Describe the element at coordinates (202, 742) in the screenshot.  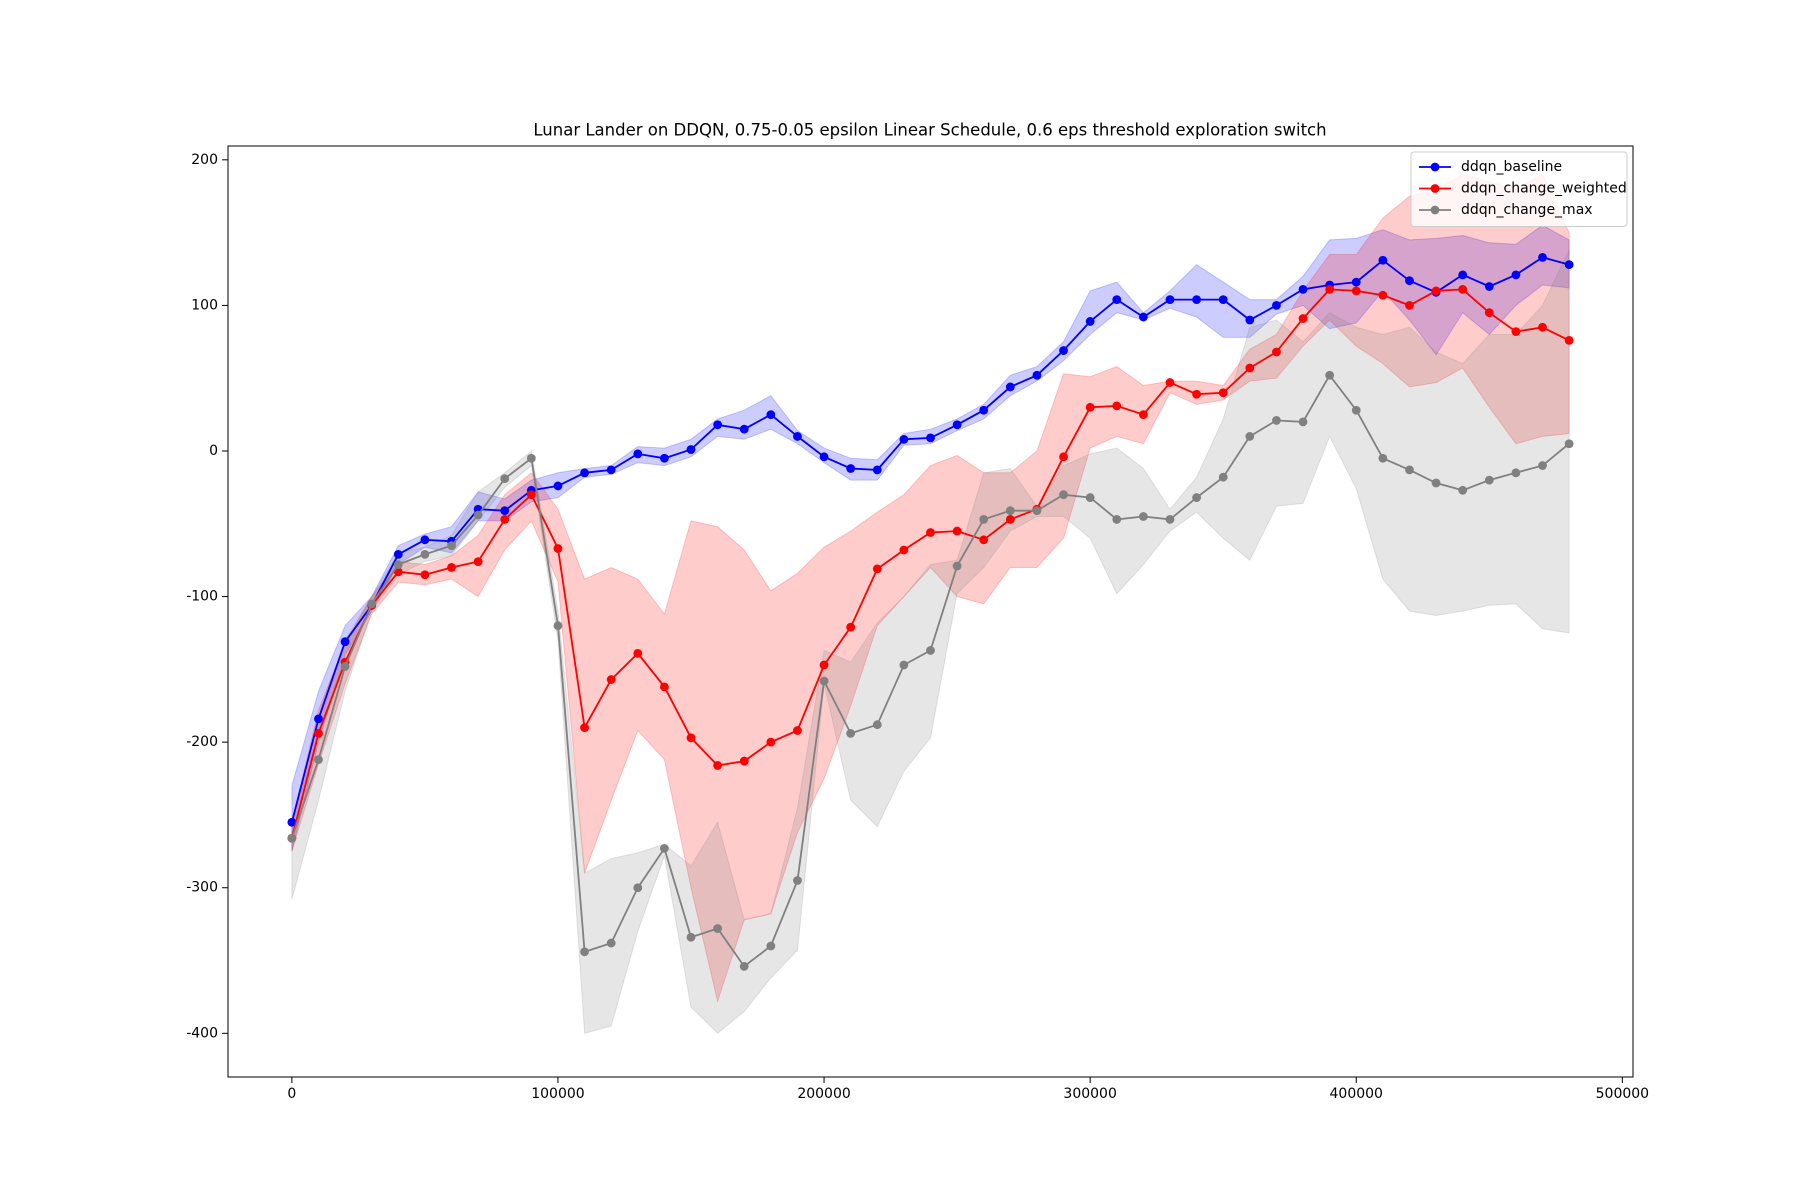
I see `y-tick-label: -200` at that location.